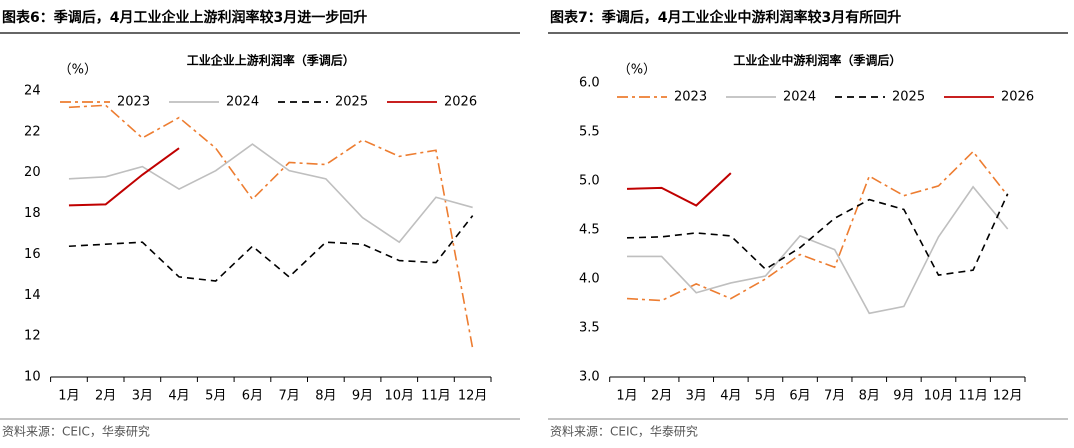 This screenshot has height=448, width=1074. Describe the element at coordinates (589, 181) in the screenshot. I see `y-tick-label: 5.0` at that location.